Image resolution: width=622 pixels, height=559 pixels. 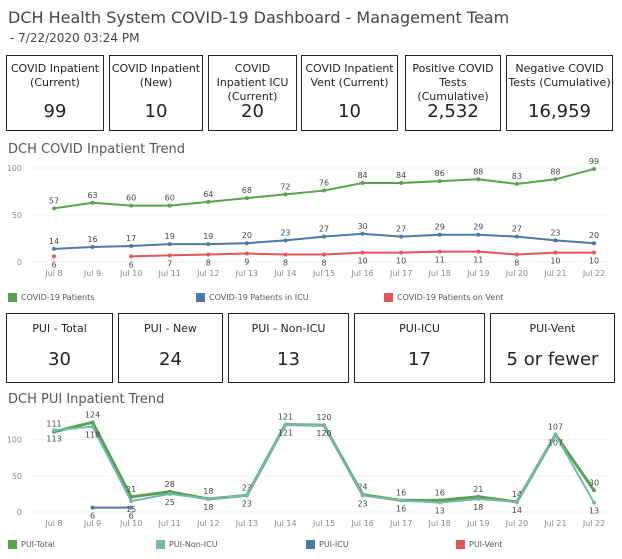 I want to click on data-label: 13, so click(x=440, y=511).